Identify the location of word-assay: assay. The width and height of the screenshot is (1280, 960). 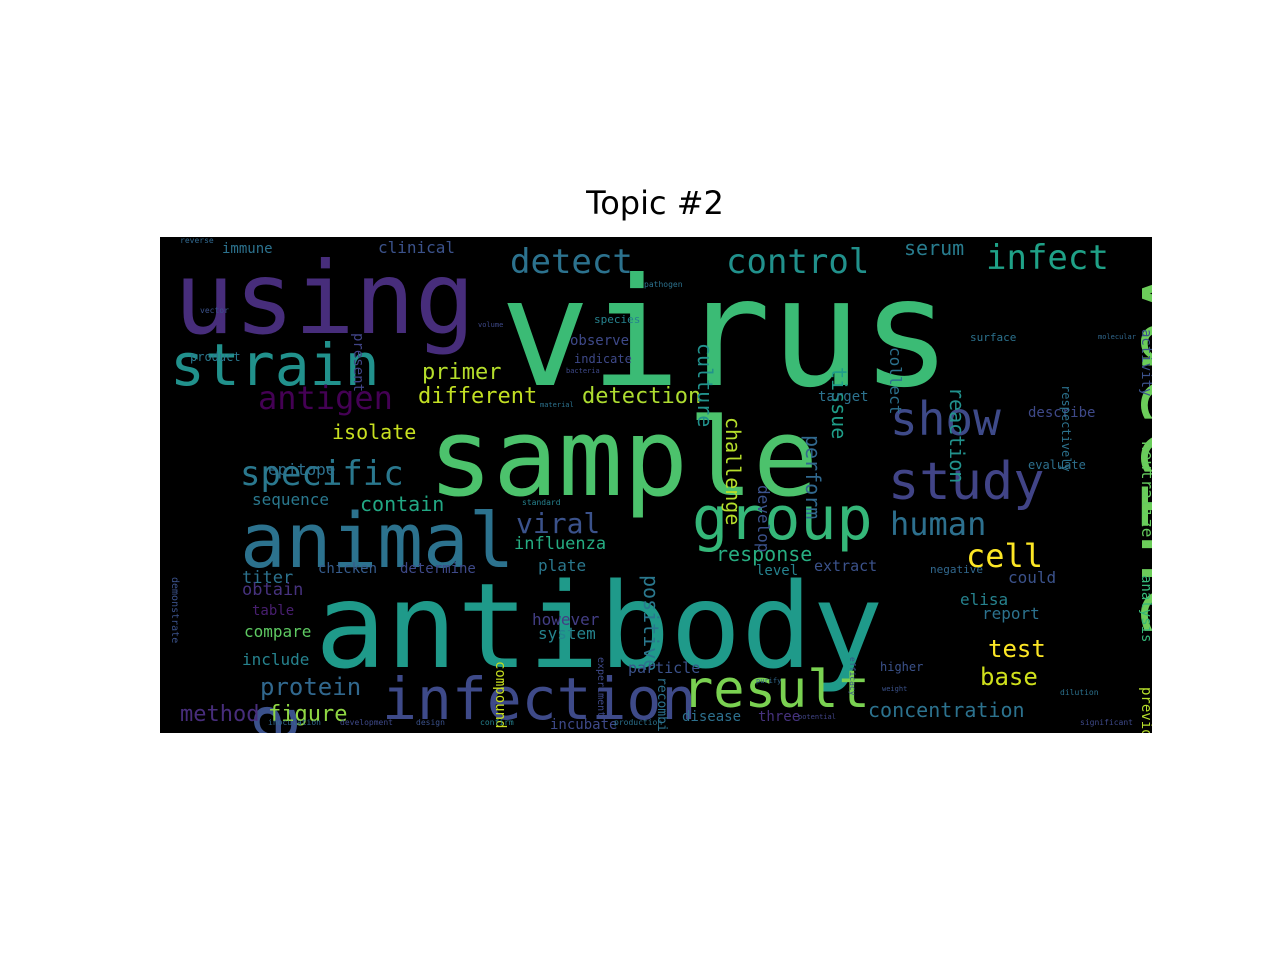
(281, 717).